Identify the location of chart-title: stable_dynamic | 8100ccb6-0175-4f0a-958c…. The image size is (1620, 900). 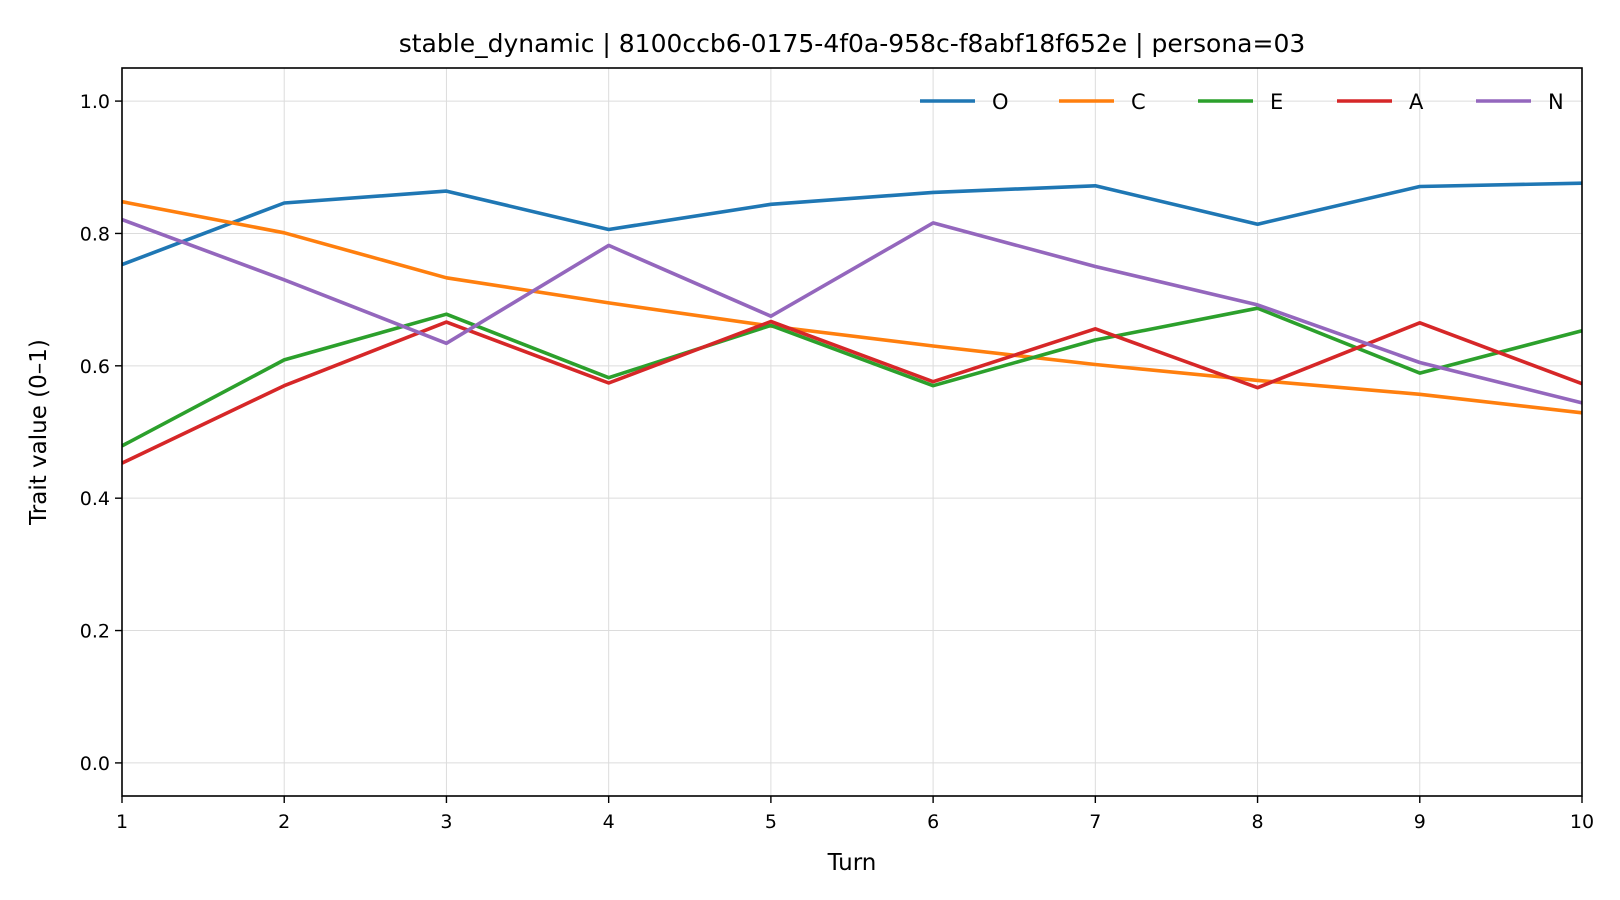
(852, 43).